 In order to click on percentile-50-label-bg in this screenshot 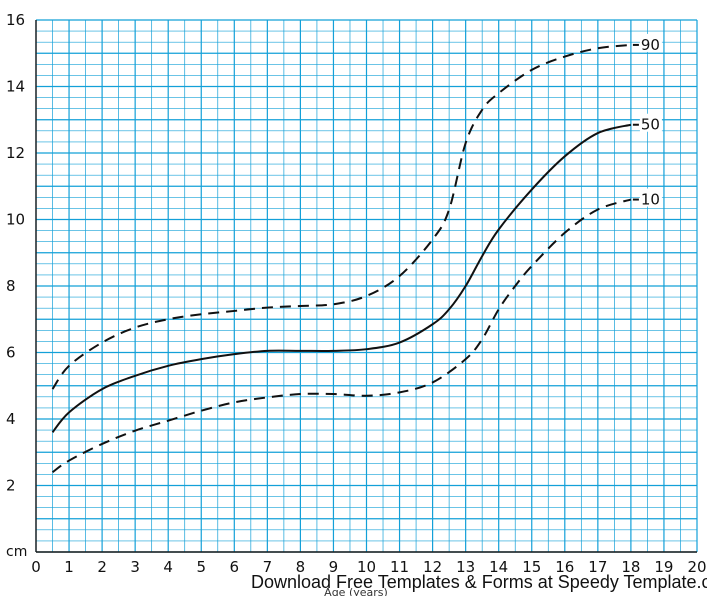, I will do `click(650, 122)`.